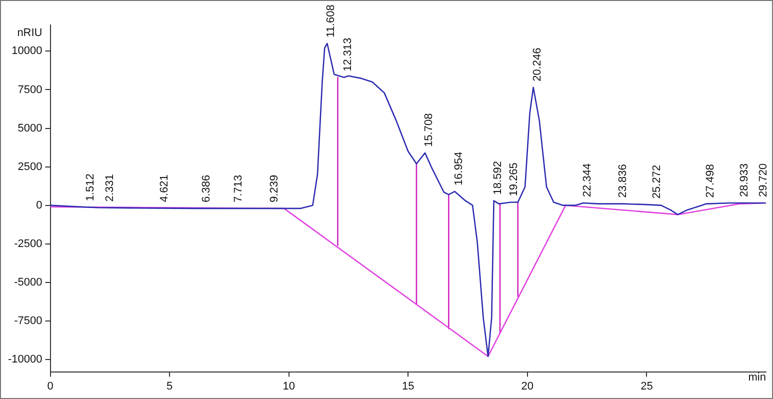 This screenshot has height=399, width=773. Describe the element at coordinates (164, 188) in the screenshot. I see `annotation: 4.621` at that location.